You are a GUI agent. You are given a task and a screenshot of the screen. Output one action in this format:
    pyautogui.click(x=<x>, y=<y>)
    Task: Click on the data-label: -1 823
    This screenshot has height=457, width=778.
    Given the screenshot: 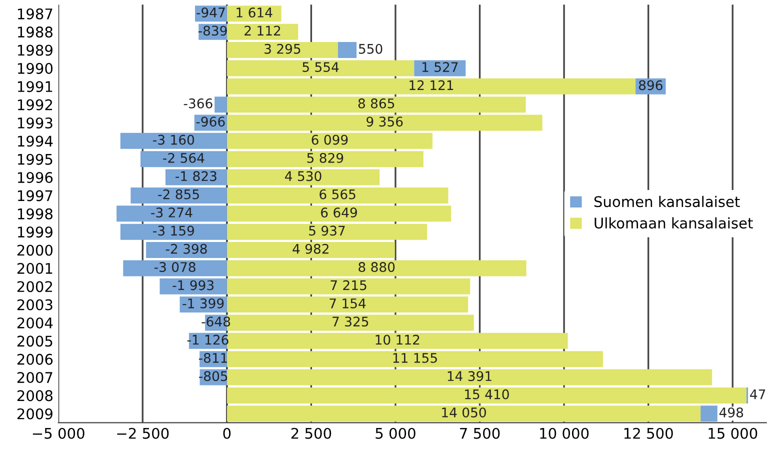 What is the action you would take?
    pyautogui.click(x=196, y=176)
    